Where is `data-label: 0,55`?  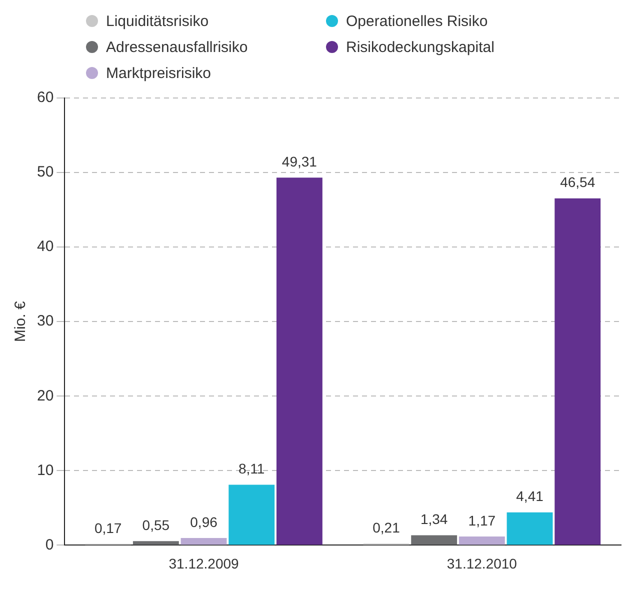
data-label: 0,55 is located at coordinates (156, 524).